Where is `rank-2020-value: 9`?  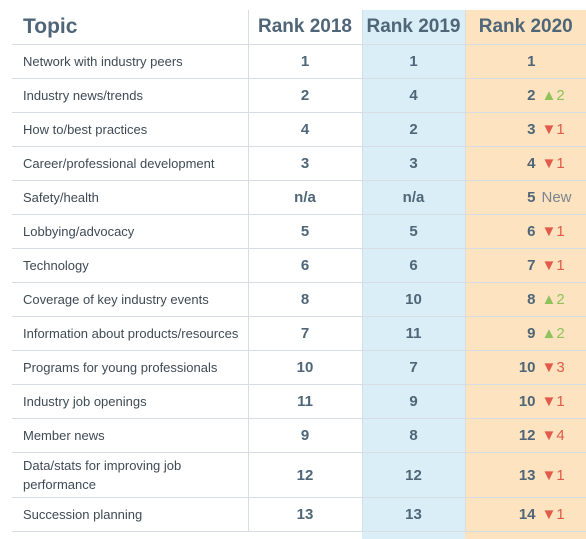 rank-2020-value: 9 is located at coordinates (531, 333).